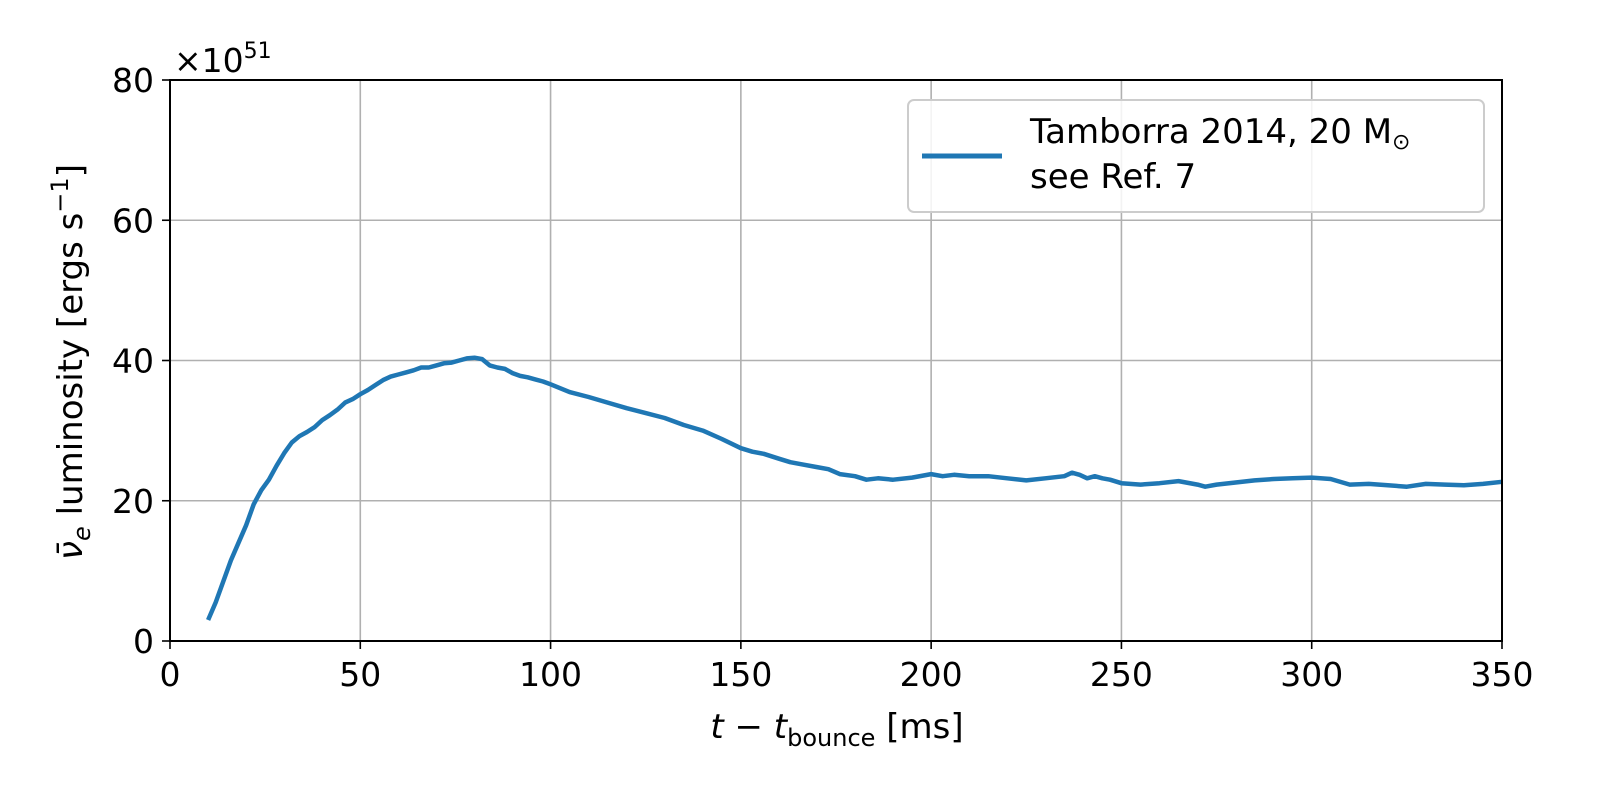  What do you see at coordinates (258, 51) in the screenshot?
I see `y-multiplier-exponent: 51` at bounding box center [258, 51].